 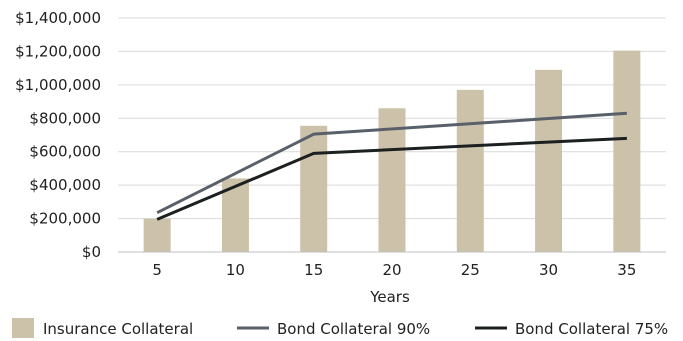 I want to click on x-tick-label: 30, so click(x=548, y=270).